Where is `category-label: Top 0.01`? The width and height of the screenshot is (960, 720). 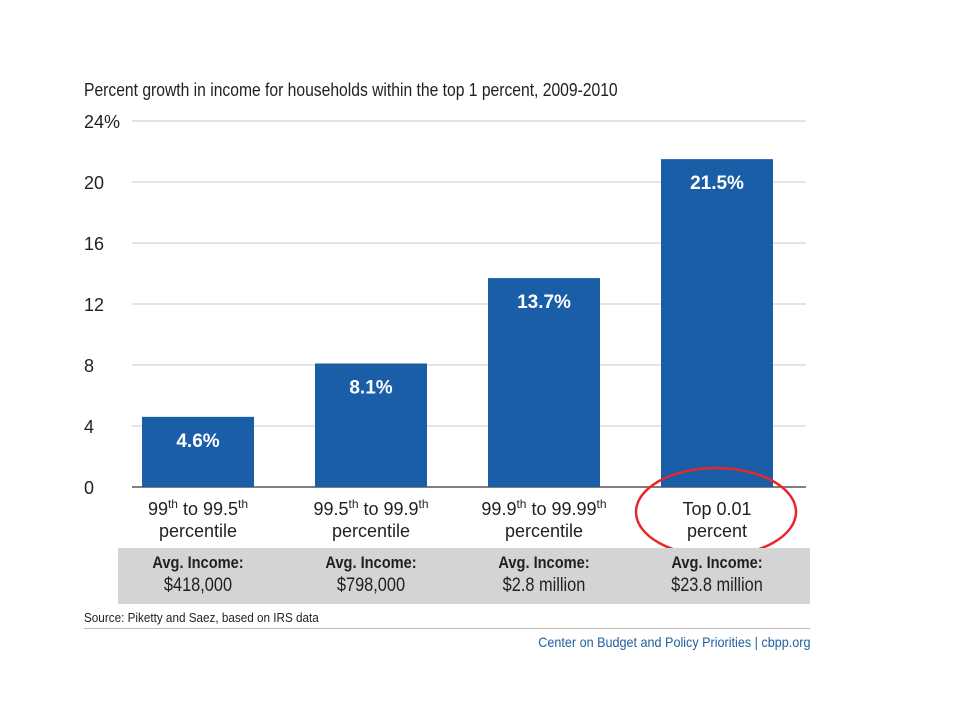
category-label: Top 0.01 is located at coordinates (716, 509).